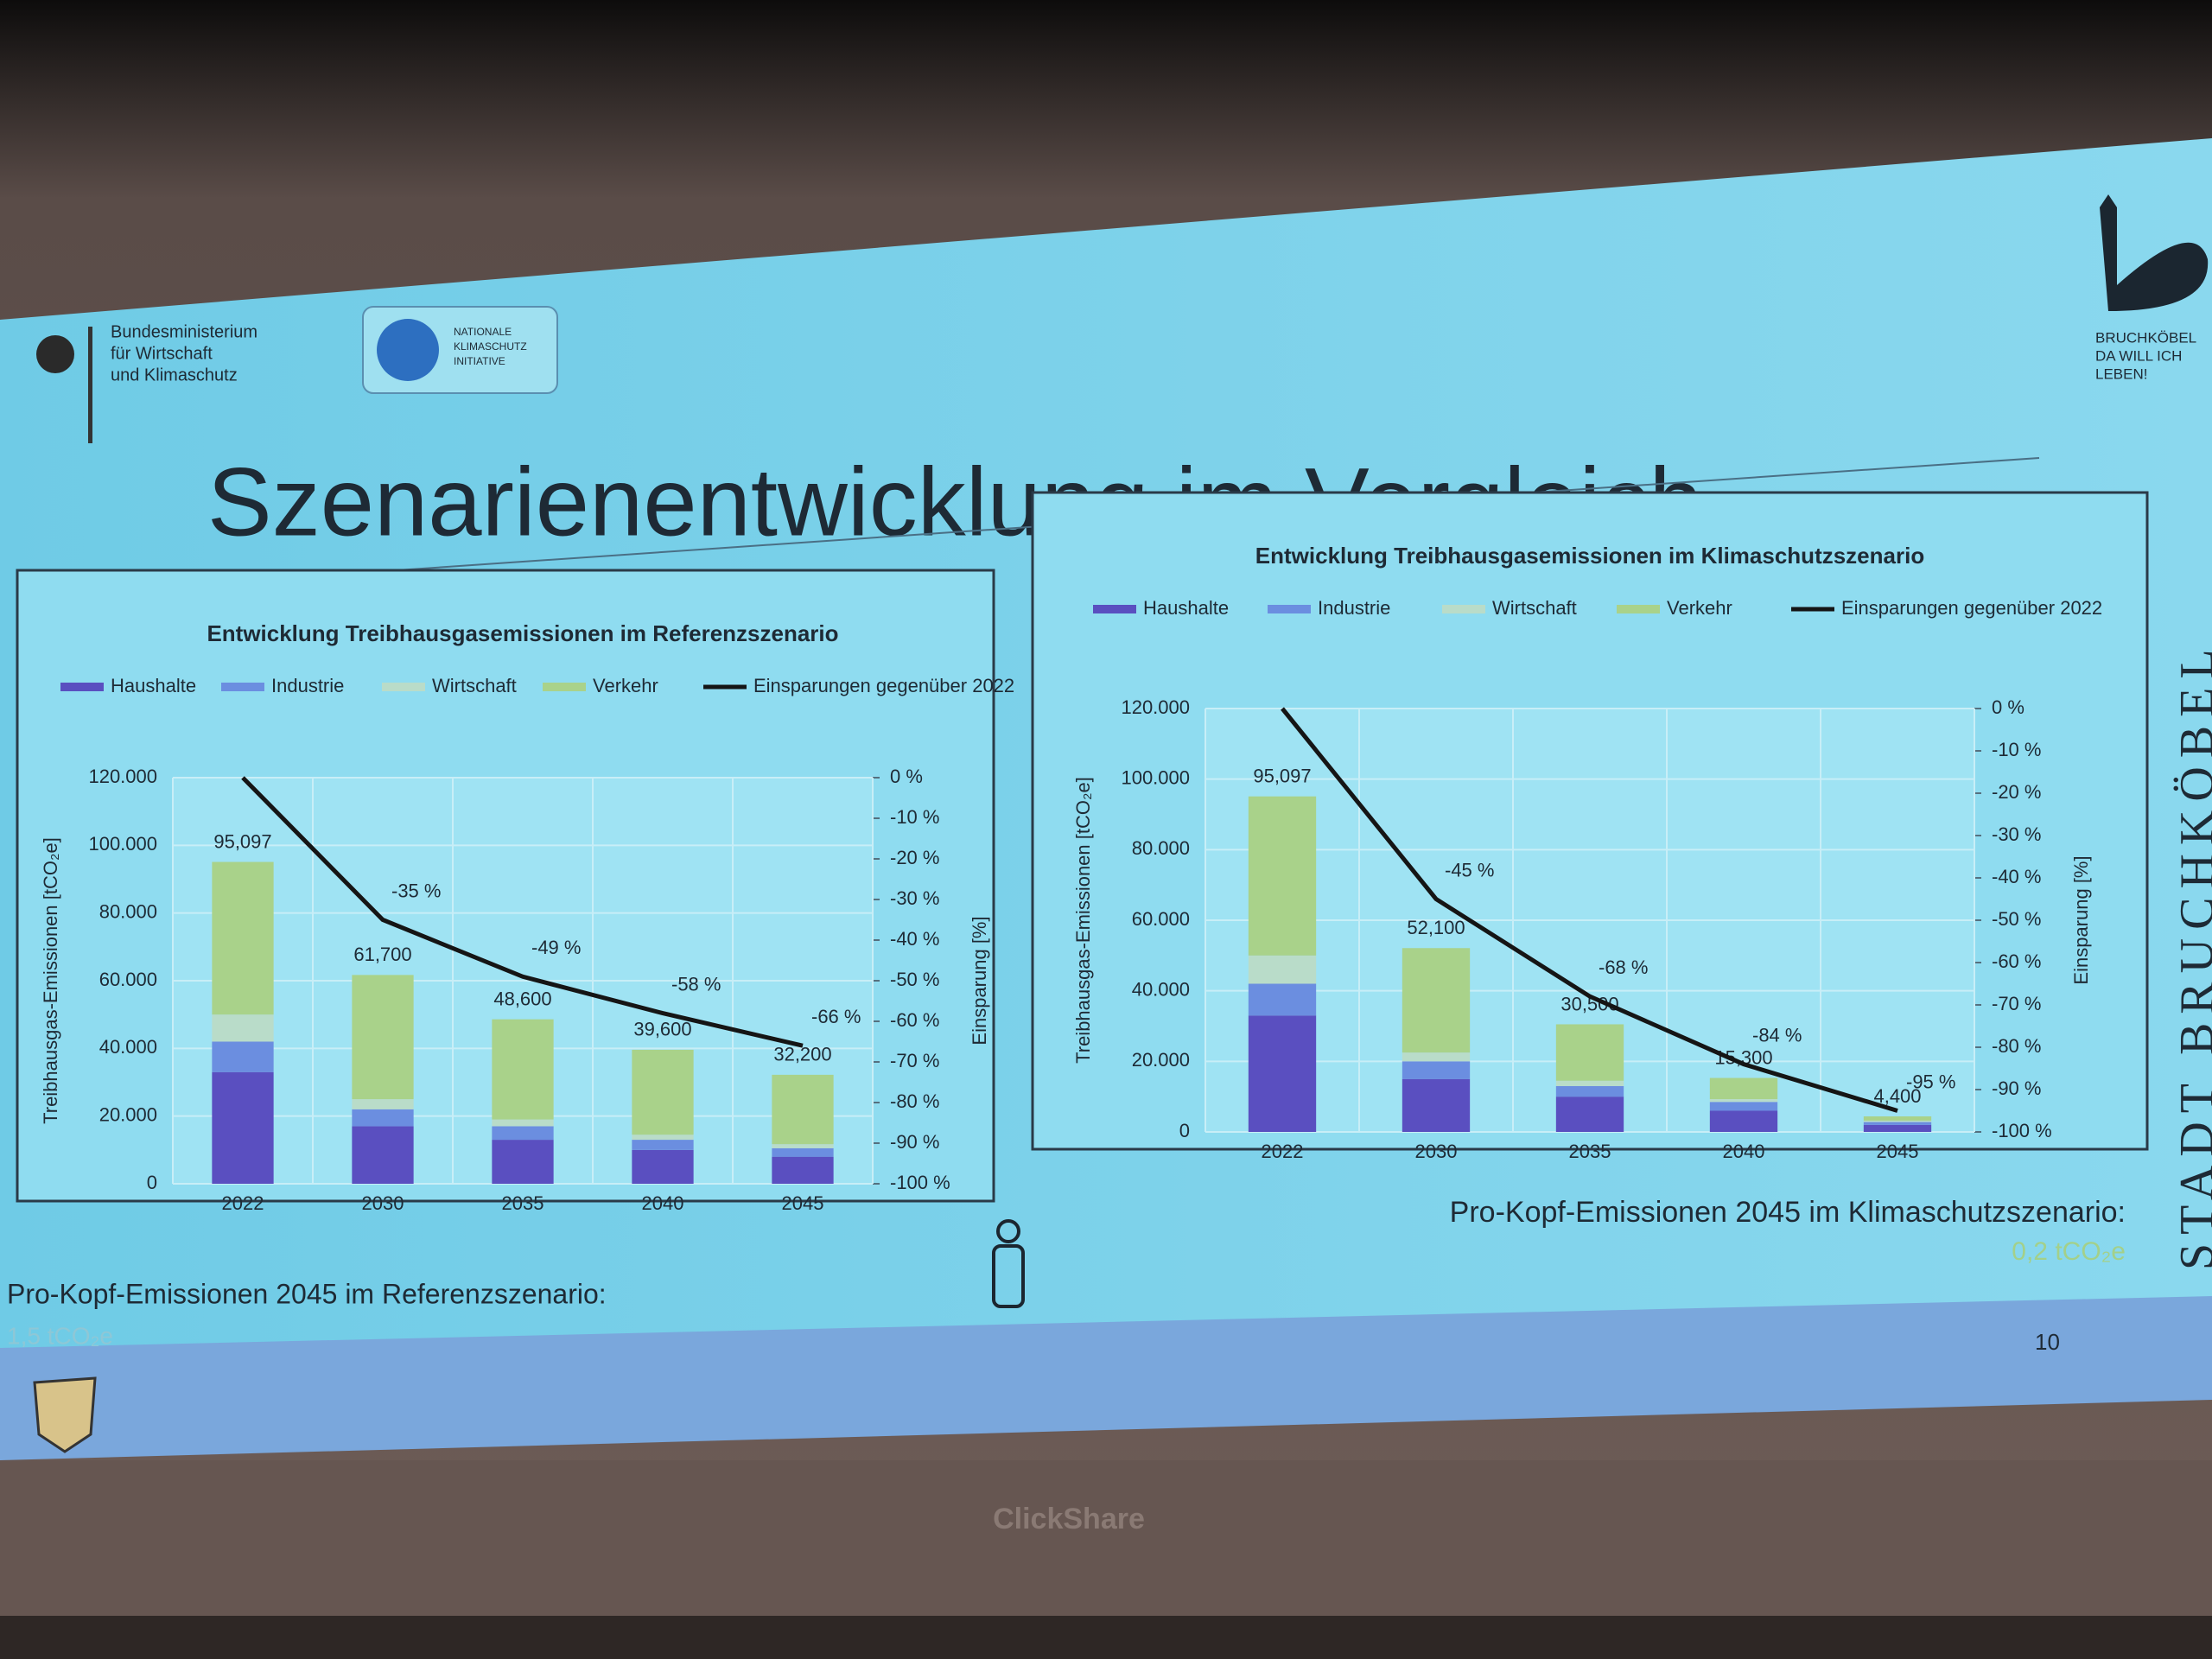  What do you see at coordinates (1186, 608) in the screenshot?
I see `legend-label: Haushalte` at bounding box center [1186, 608].